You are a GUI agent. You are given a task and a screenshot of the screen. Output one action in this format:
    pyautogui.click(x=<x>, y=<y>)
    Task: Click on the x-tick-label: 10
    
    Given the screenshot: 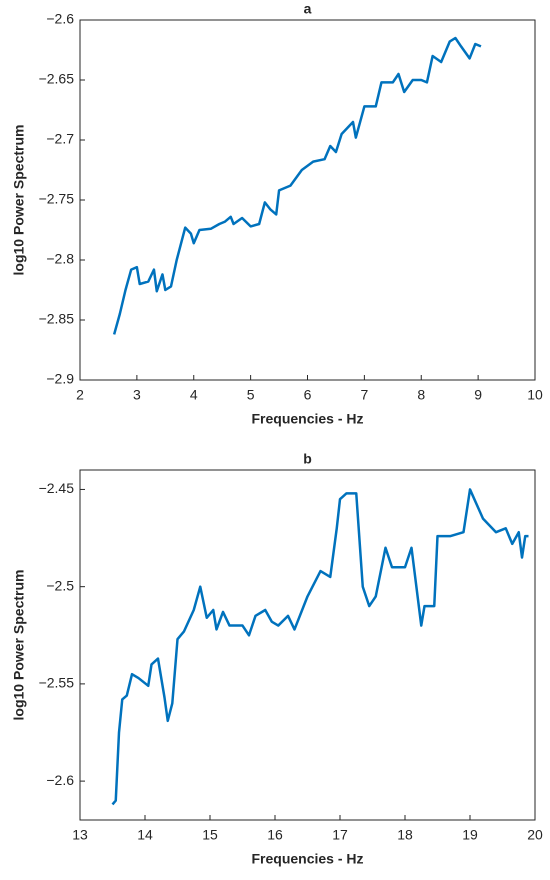 What is the action you would take?
    pyautogui.click(x=535, y=395)
    